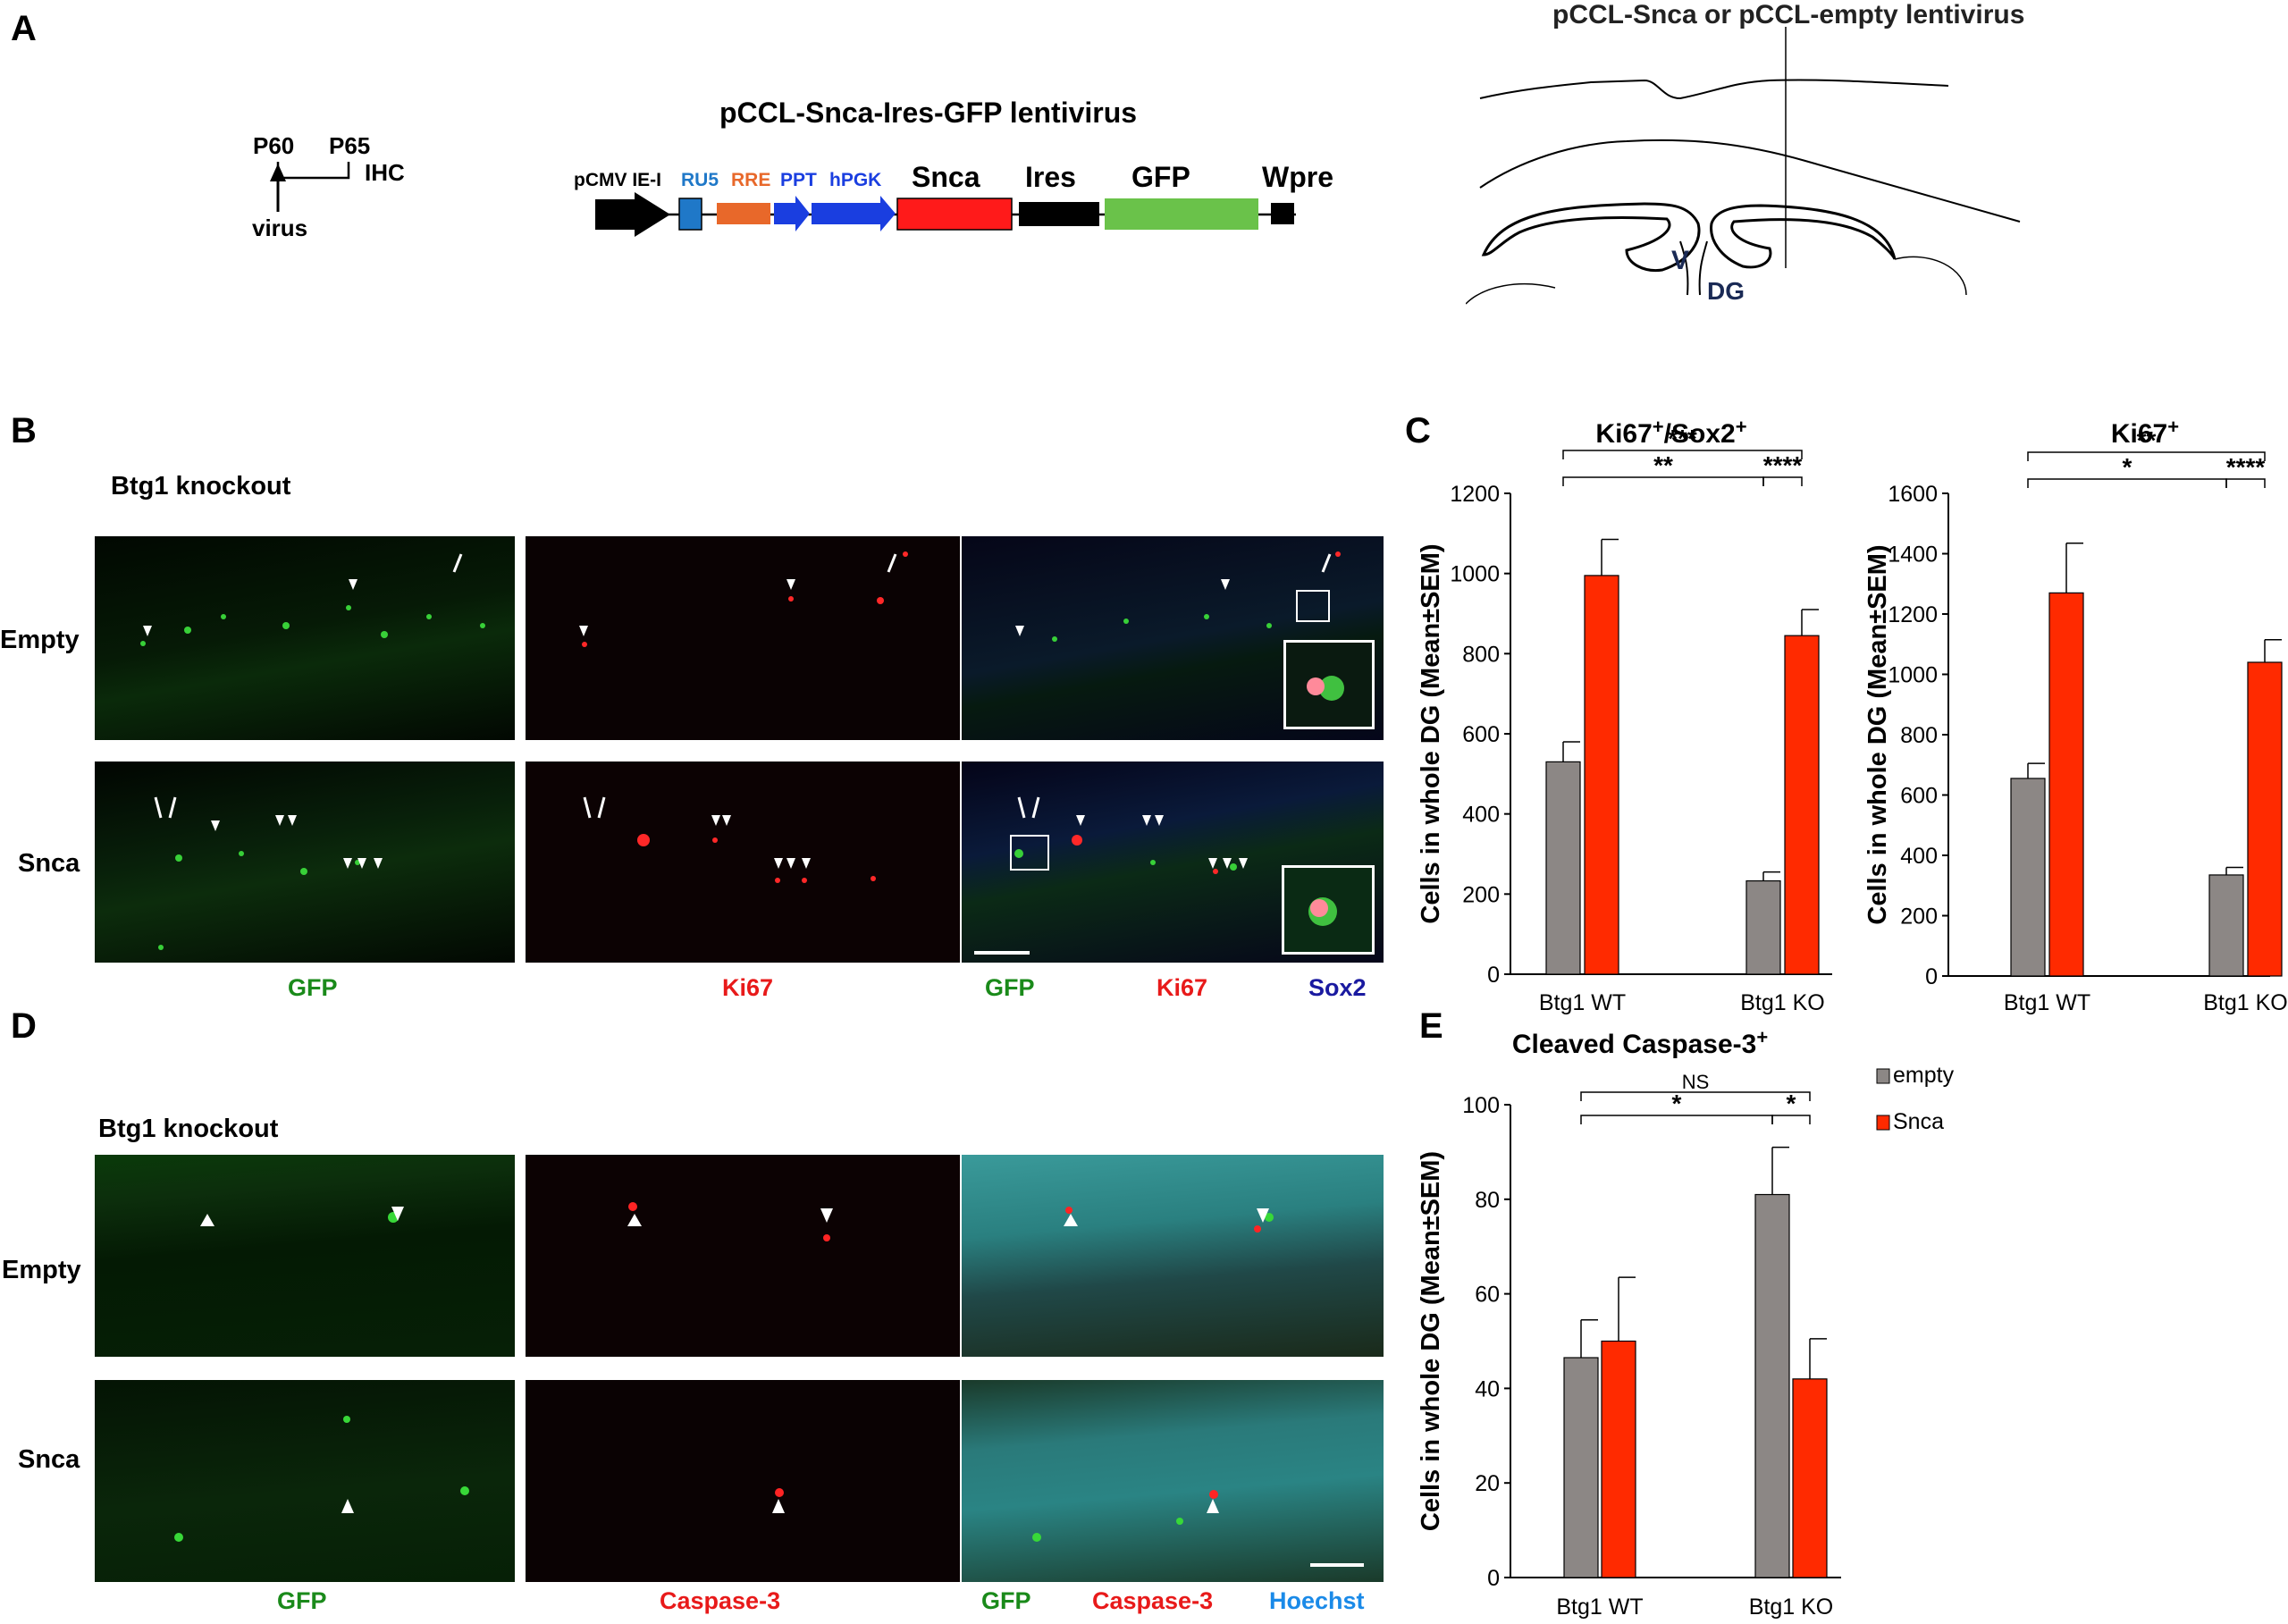  I want to click on micrograph-d-empty-caspase, so click(743, 1256).